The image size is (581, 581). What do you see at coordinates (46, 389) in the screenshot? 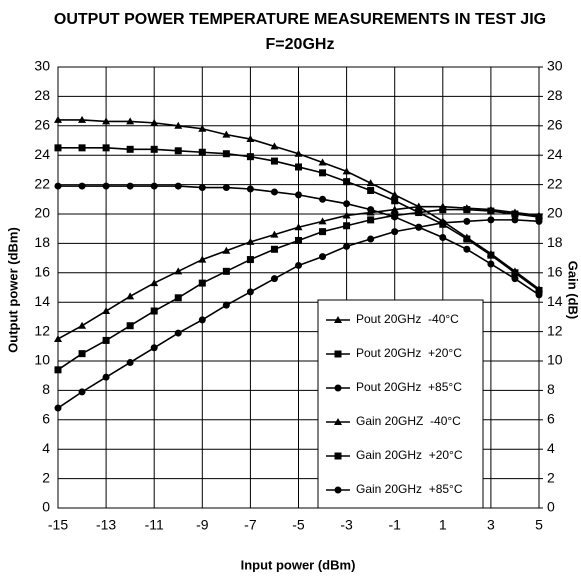
I see `y-tick-label: 8` at bounding box center [46, 389].